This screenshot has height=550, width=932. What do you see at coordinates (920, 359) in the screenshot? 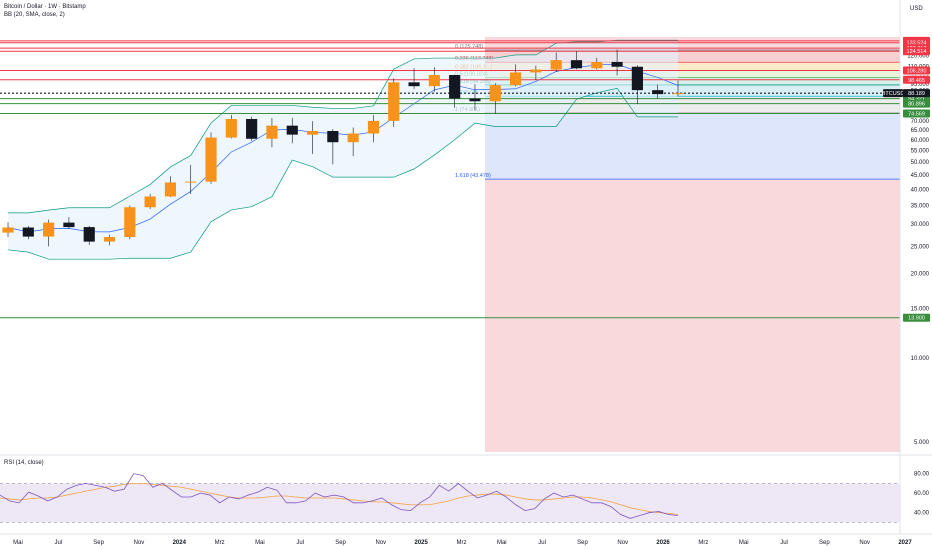
I see `price-axis-tick: 10.000` at bounding box center [920, 359].